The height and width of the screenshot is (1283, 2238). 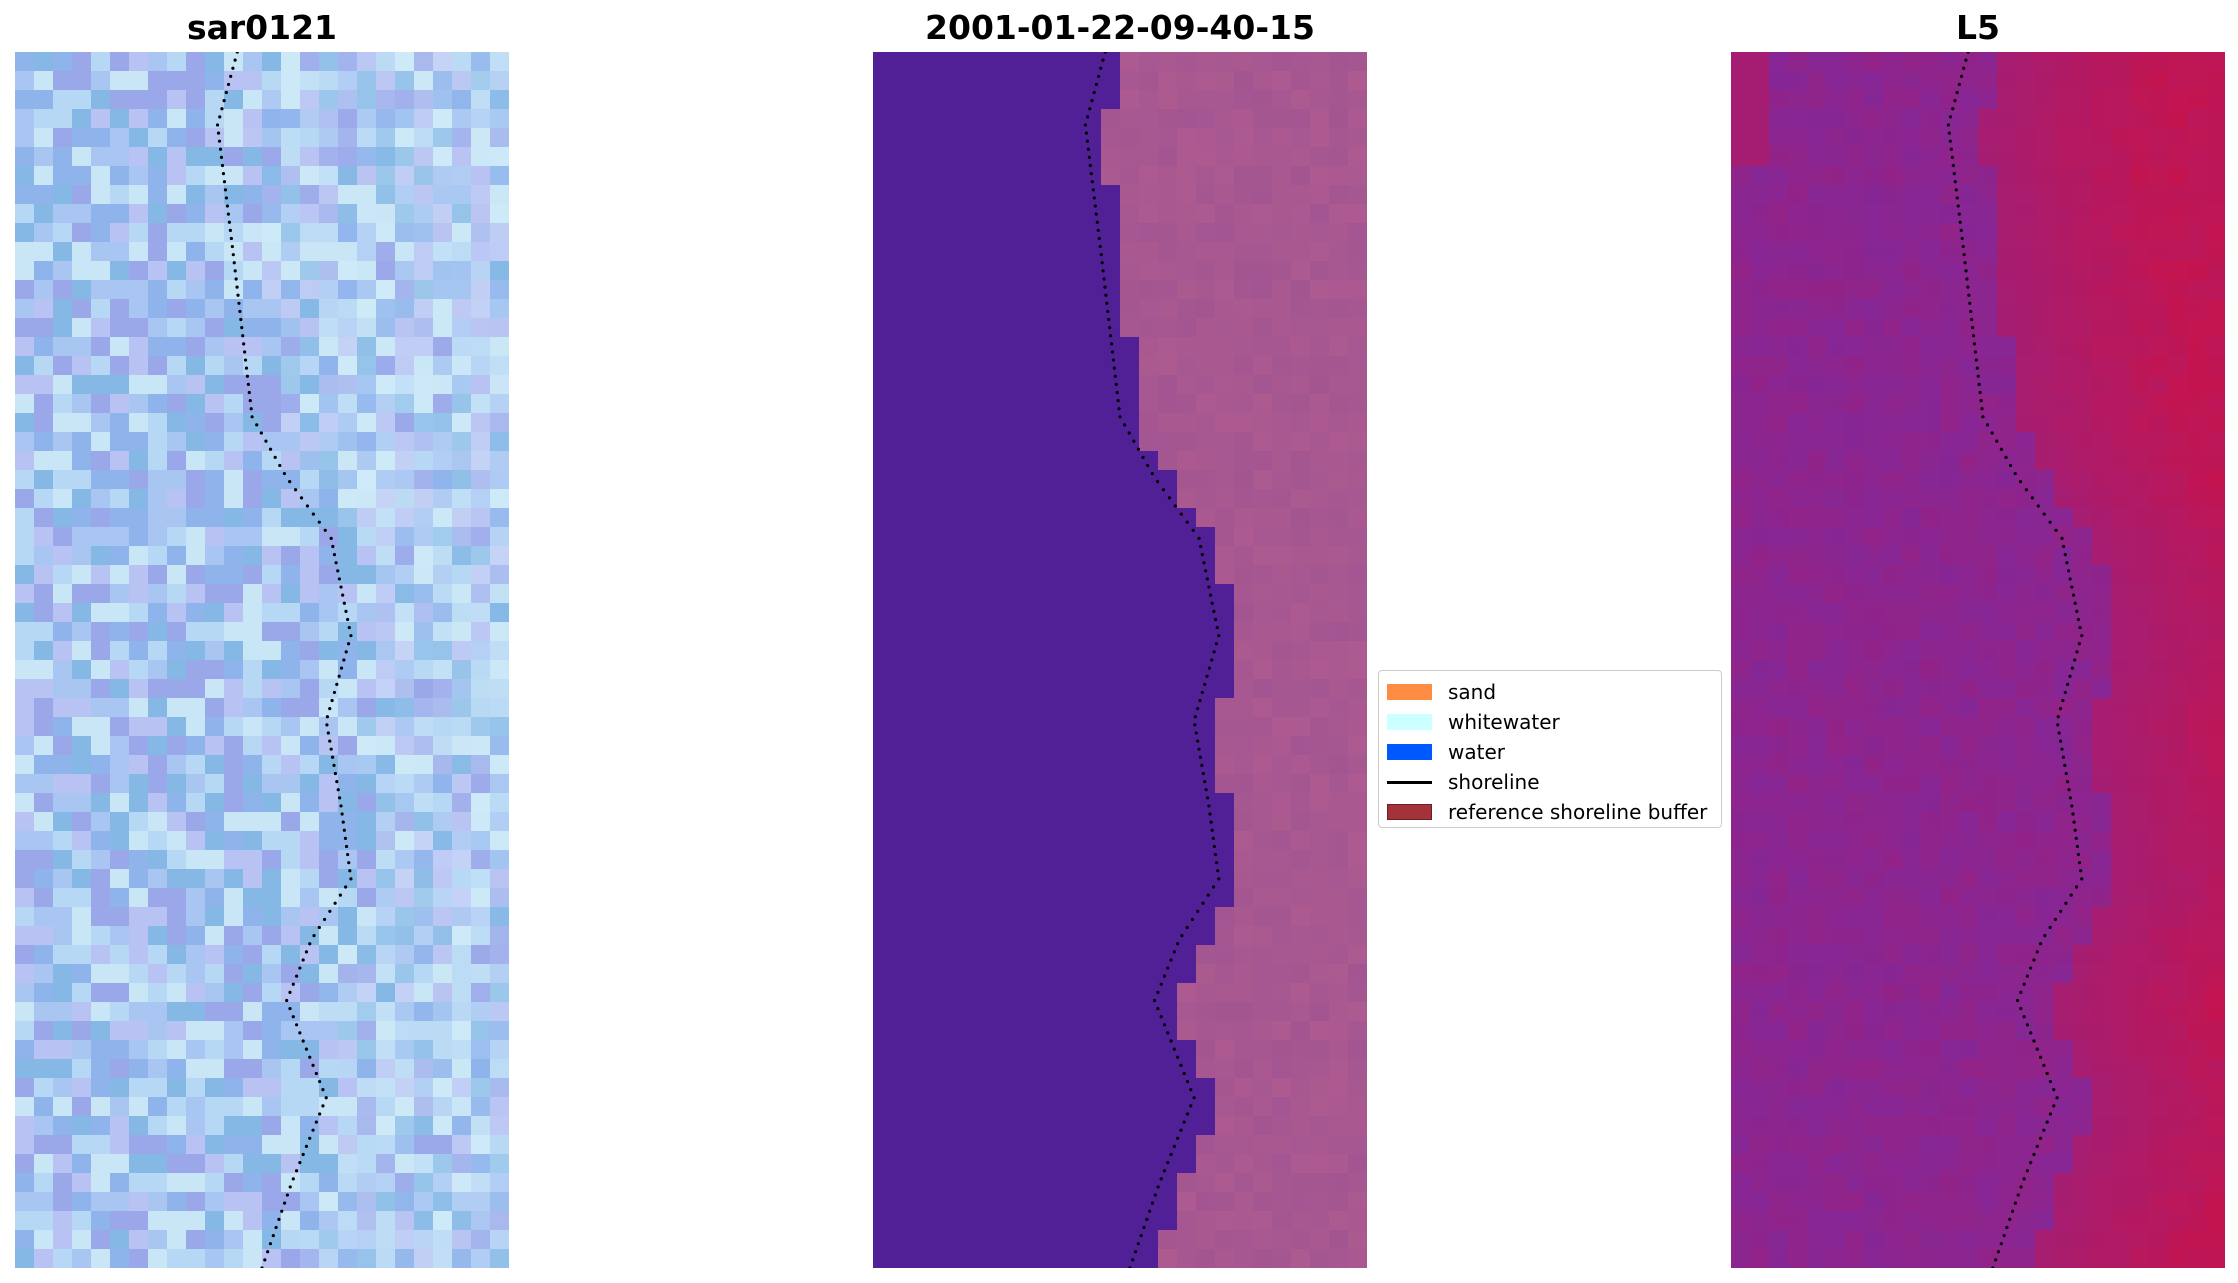 What do you see at coordinates (1578, 812) in the screenshot?
I see `legend-label-reference-buffer: reference shoreline buffer` at bounding box center [1578, 812].